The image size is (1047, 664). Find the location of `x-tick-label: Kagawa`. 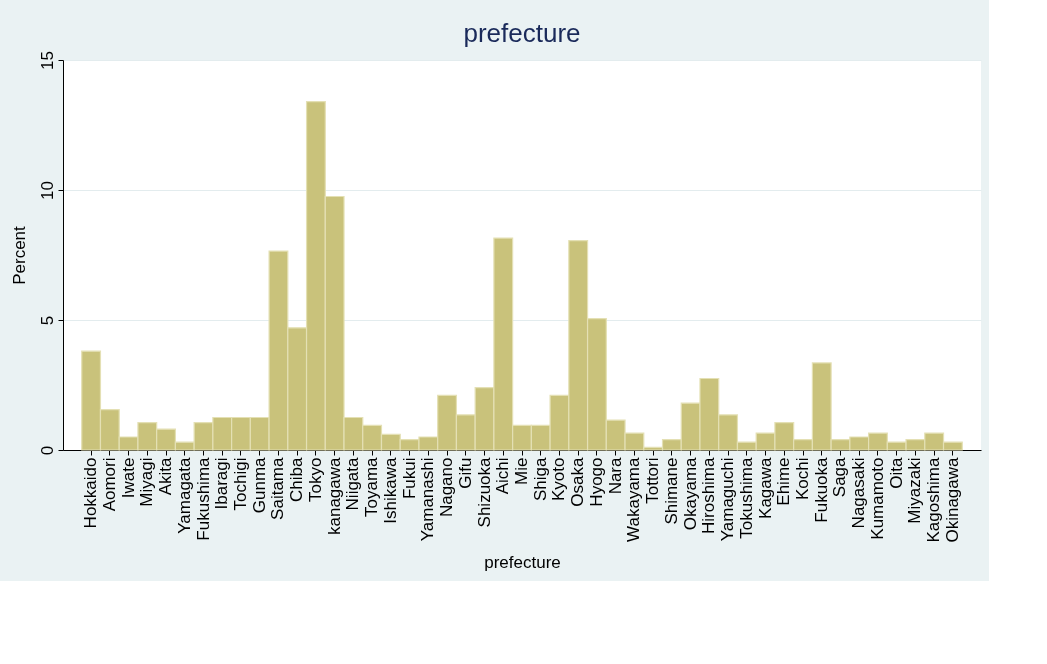

x-tick-label: Kagawa is located at coordinates (765, 487).